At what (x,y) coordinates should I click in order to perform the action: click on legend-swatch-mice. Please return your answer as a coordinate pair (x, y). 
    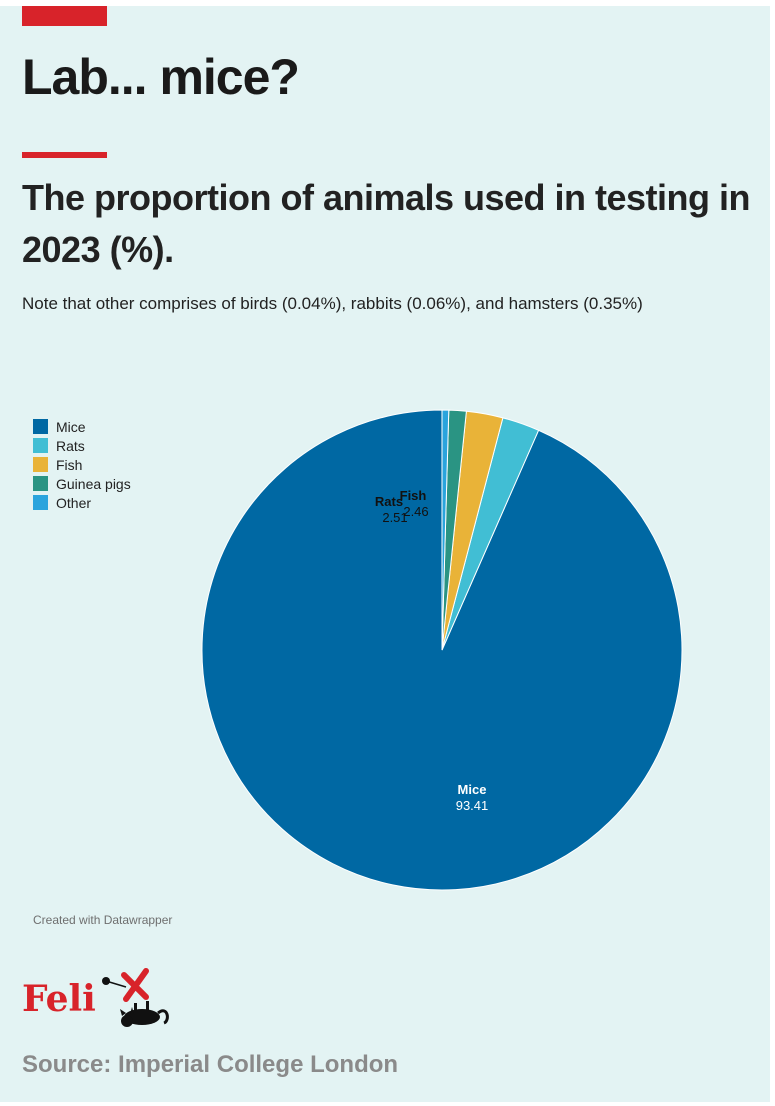
    Looking at the image, I should click on (40, 426).